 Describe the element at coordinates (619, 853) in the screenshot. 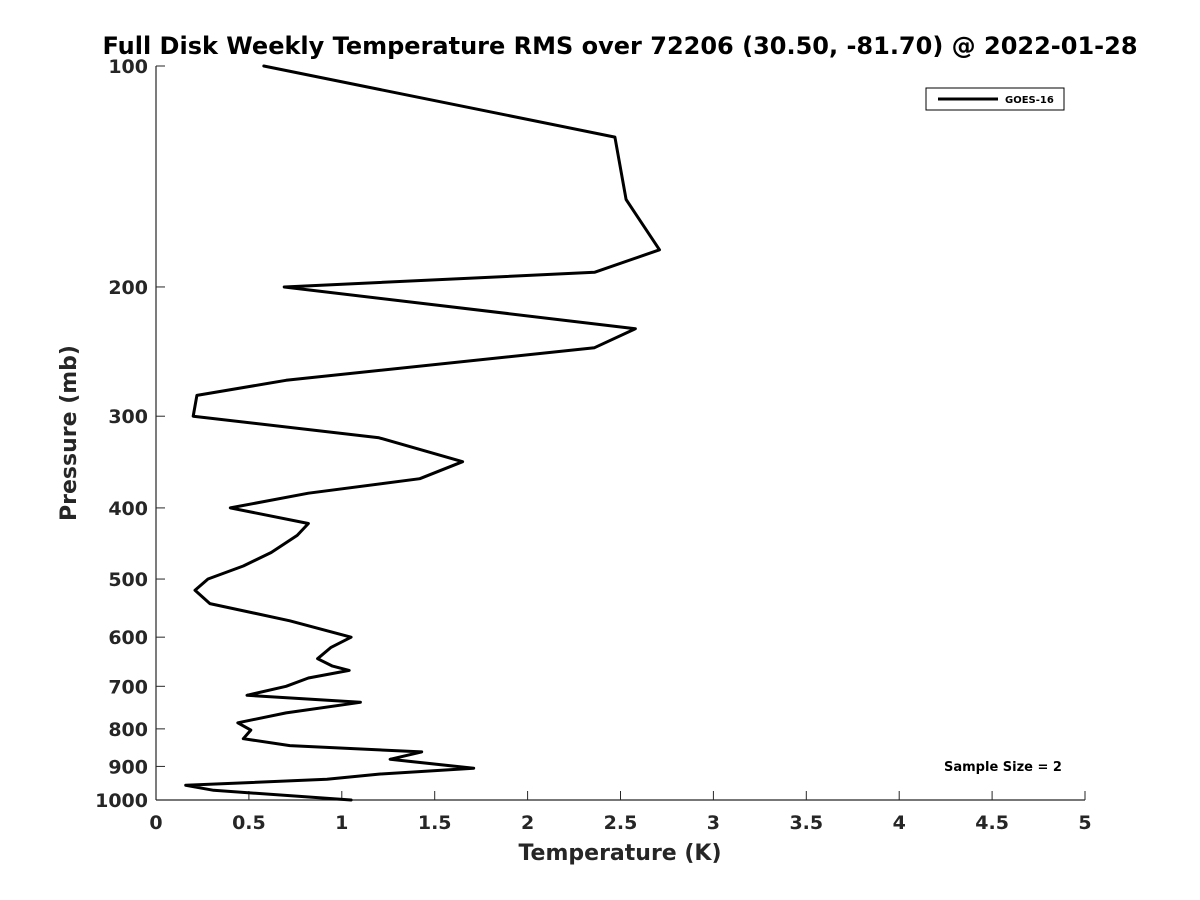

I see `x-axis-label: Temperature (K)` at that location.